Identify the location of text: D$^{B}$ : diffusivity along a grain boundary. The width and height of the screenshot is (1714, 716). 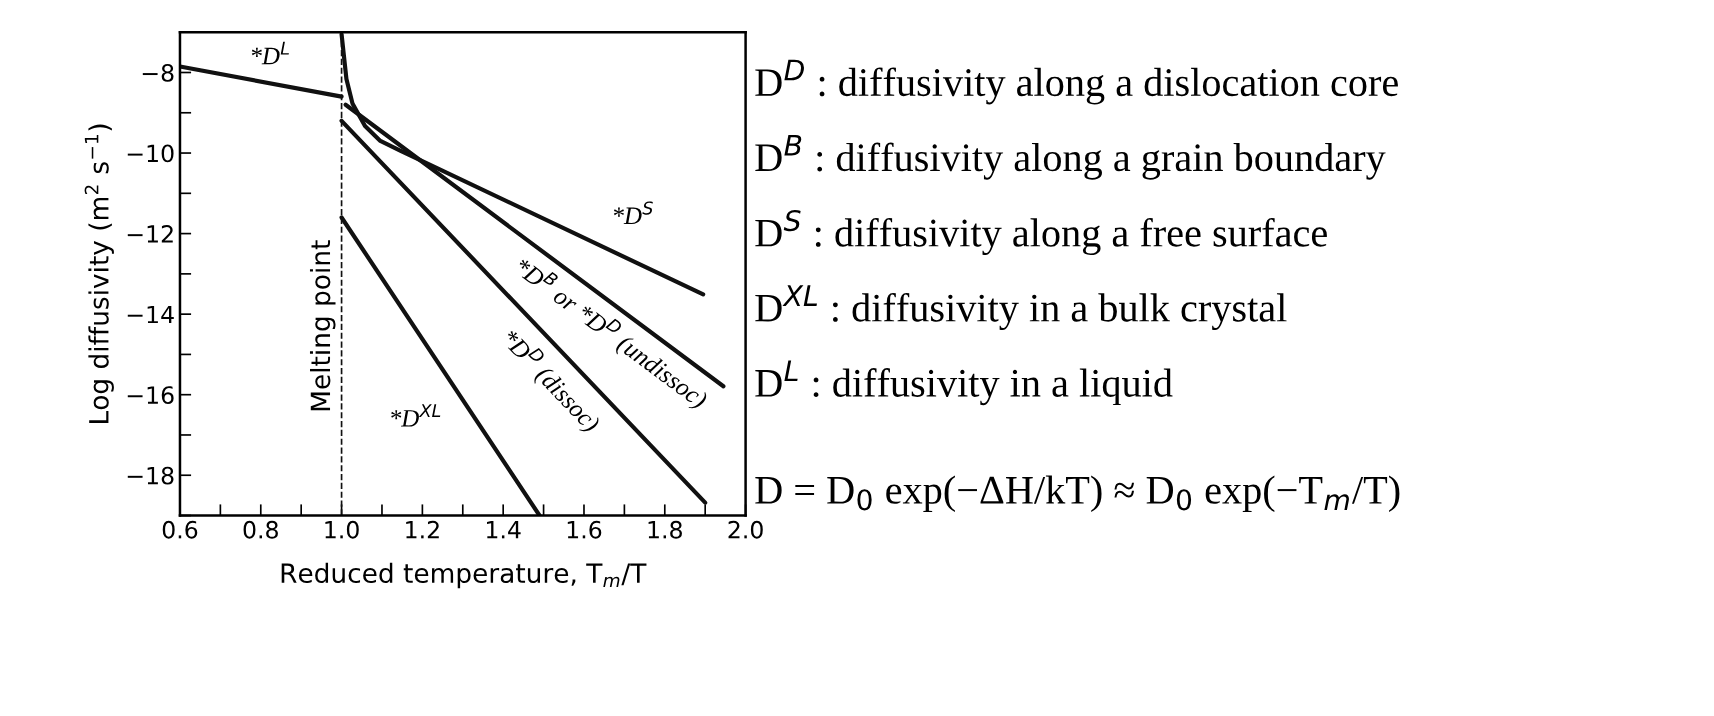
(1070, 157).